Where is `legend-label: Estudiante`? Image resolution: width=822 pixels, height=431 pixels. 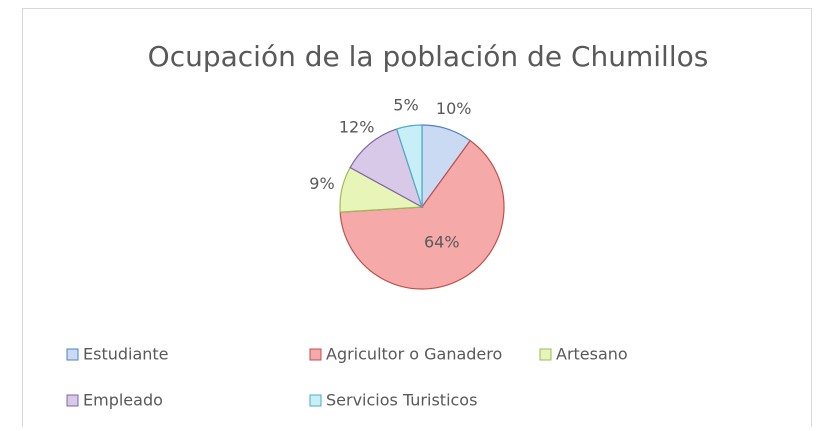
legend-label: Estudiante is located at coordinates (126, 354).